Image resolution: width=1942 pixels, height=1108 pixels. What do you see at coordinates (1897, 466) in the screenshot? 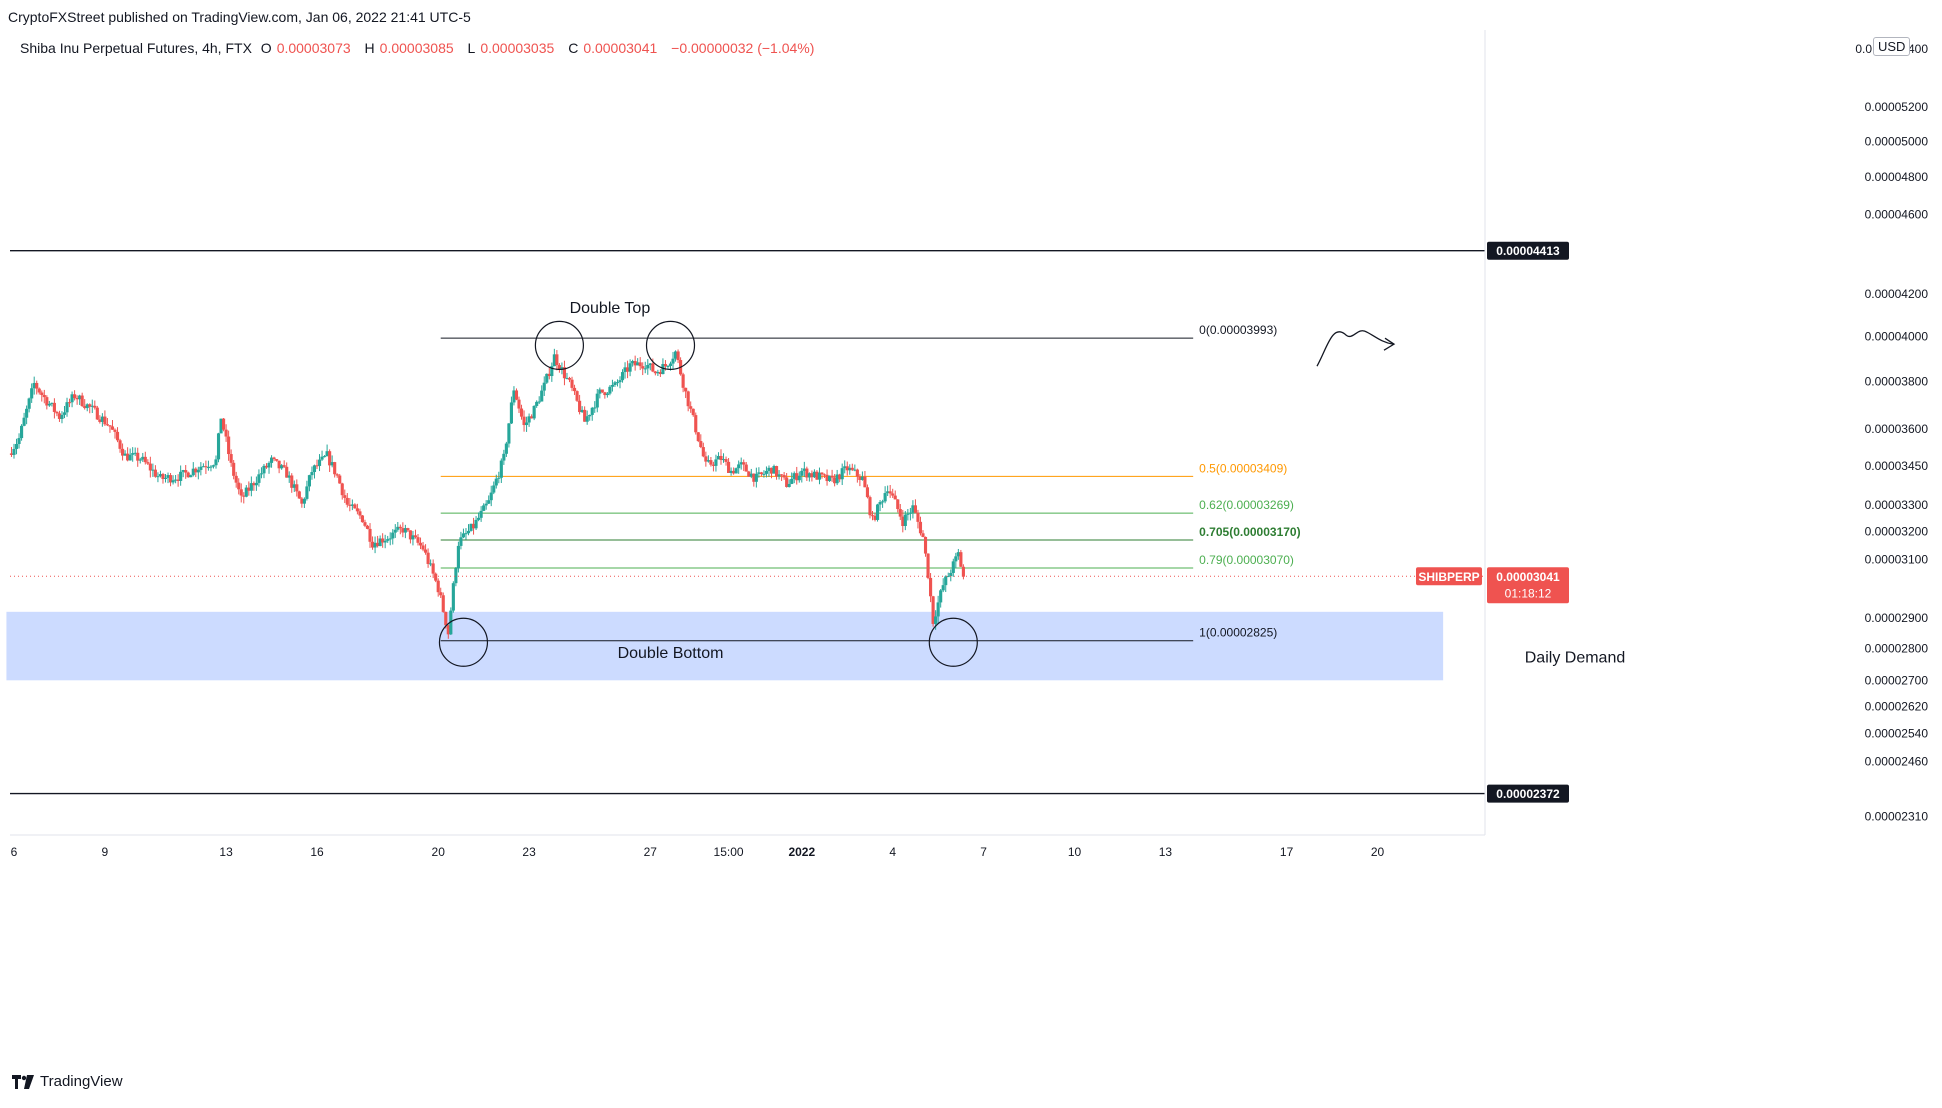
I see `price-axis-tick: 0.00003450` at bounding box center [1897, 466].